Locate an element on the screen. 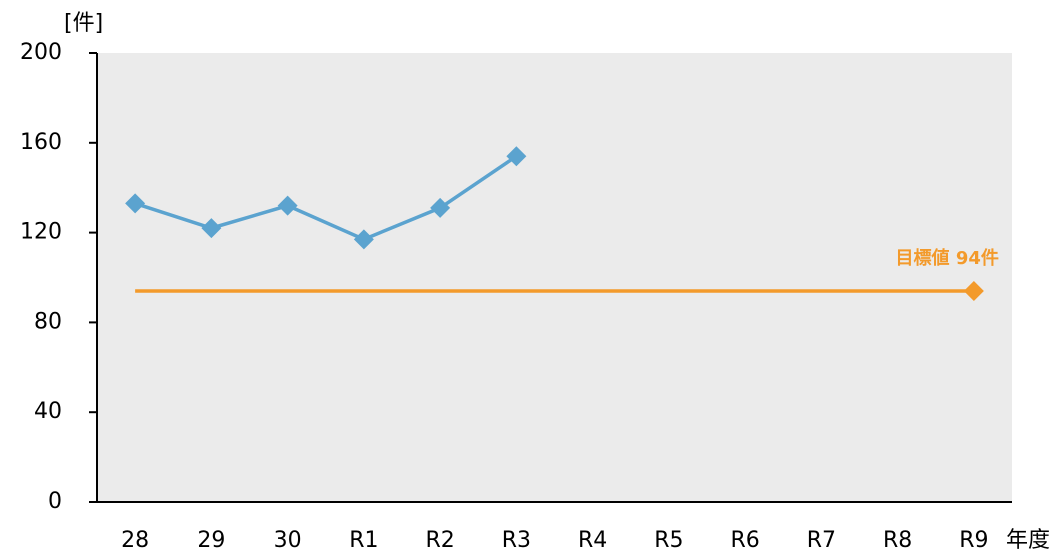 This screenshot has height=554, width=1062. y-tick-label: 200 is located at coordinates (41, 52).